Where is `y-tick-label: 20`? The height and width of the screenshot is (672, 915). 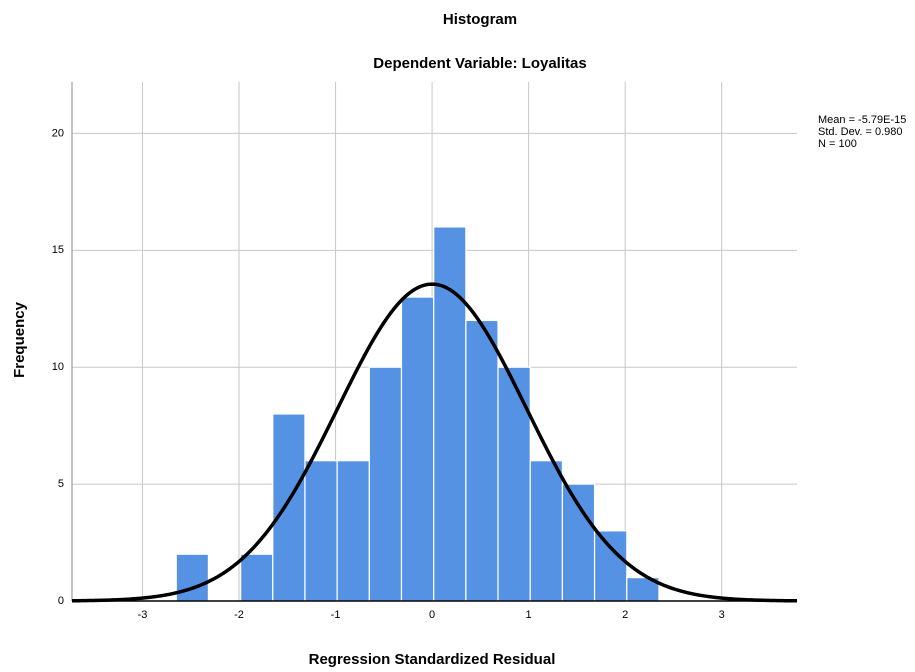 y-tick-label: 20 is located at coordinates (58, 133).